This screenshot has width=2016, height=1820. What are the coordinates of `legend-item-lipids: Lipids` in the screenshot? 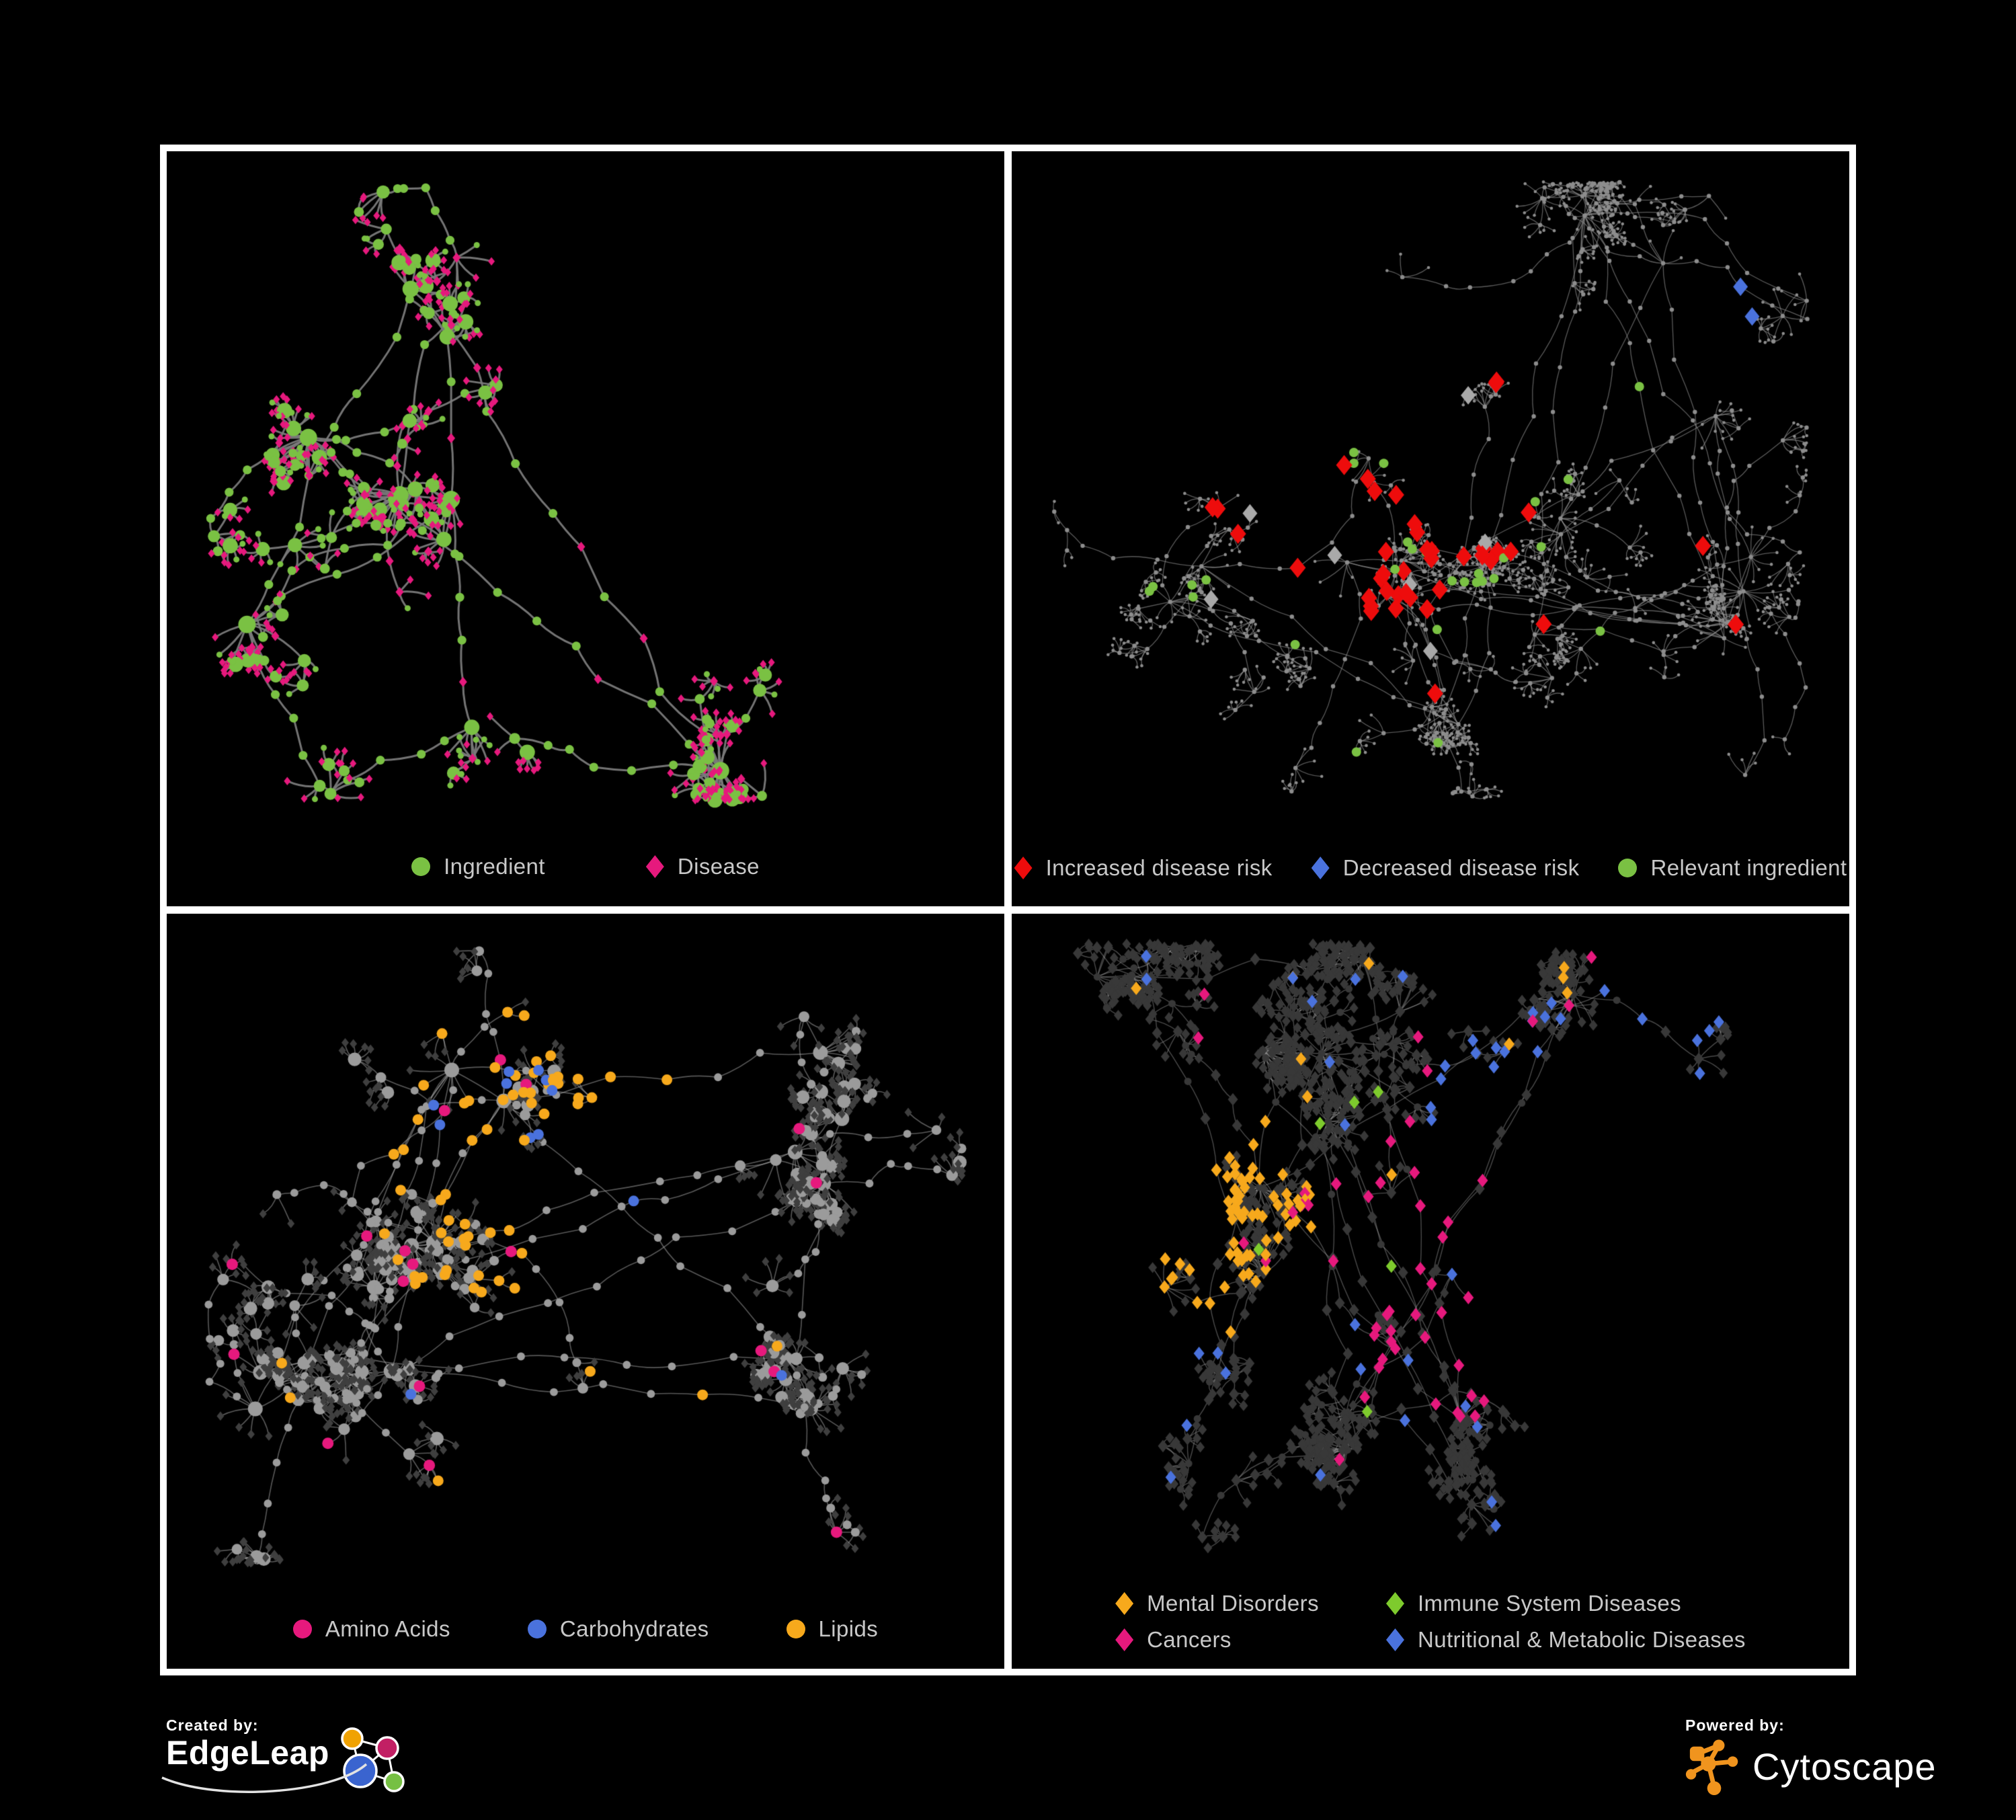 It's located at (832, 1629).